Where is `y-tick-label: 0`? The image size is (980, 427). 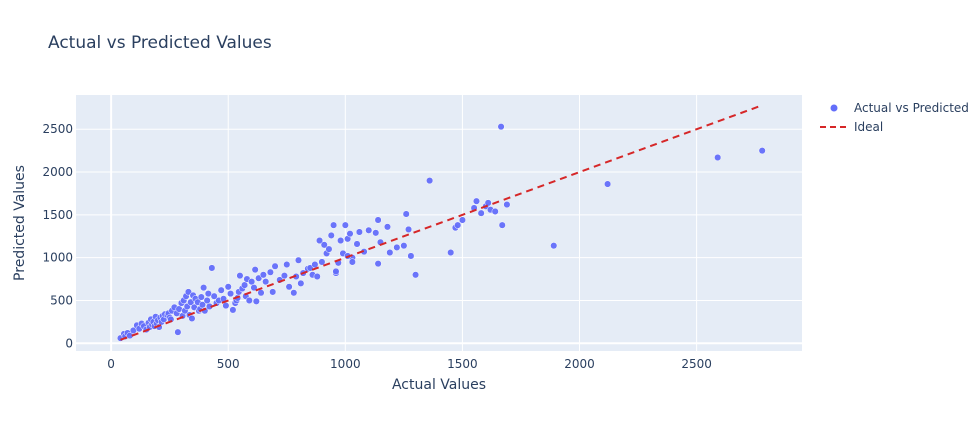 y-tick-label: 0 is located at coordinates (69, 343).